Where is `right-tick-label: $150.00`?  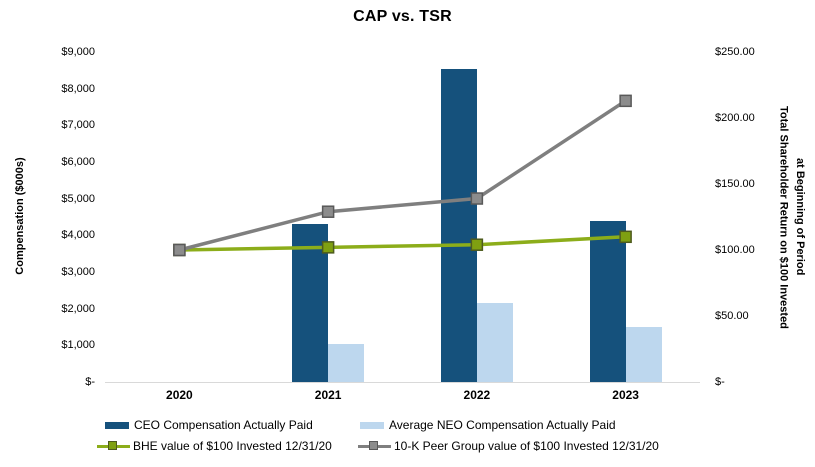 right-tick-label: $150.00 is located at coordinates (735, 184).